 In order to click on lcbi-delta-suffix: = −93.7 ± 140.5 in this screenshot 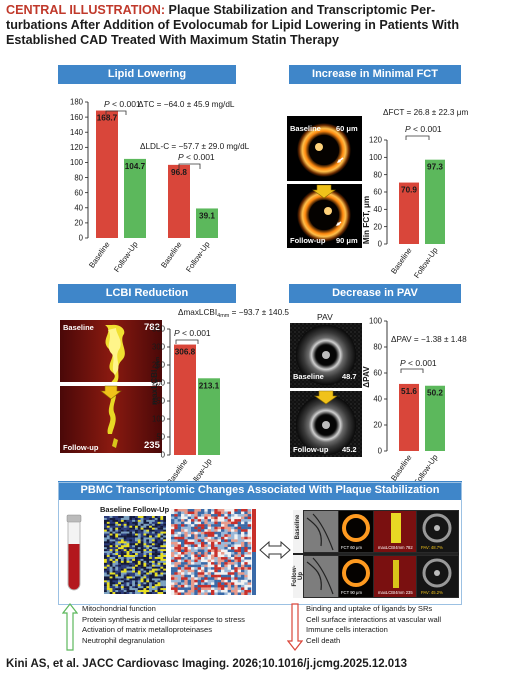, I will do `click(259, 312)`.